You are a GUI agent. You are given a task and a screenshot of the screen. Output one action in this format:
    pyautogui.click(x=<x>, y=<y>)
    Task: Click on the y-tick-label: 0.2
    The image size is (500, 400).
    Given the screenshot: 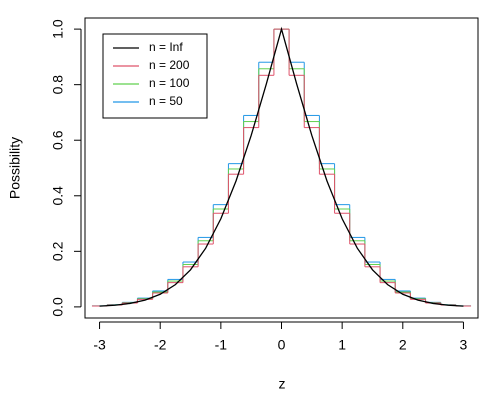 What is the action you would take?
    pyautogui.click(x=58, y=251)
    